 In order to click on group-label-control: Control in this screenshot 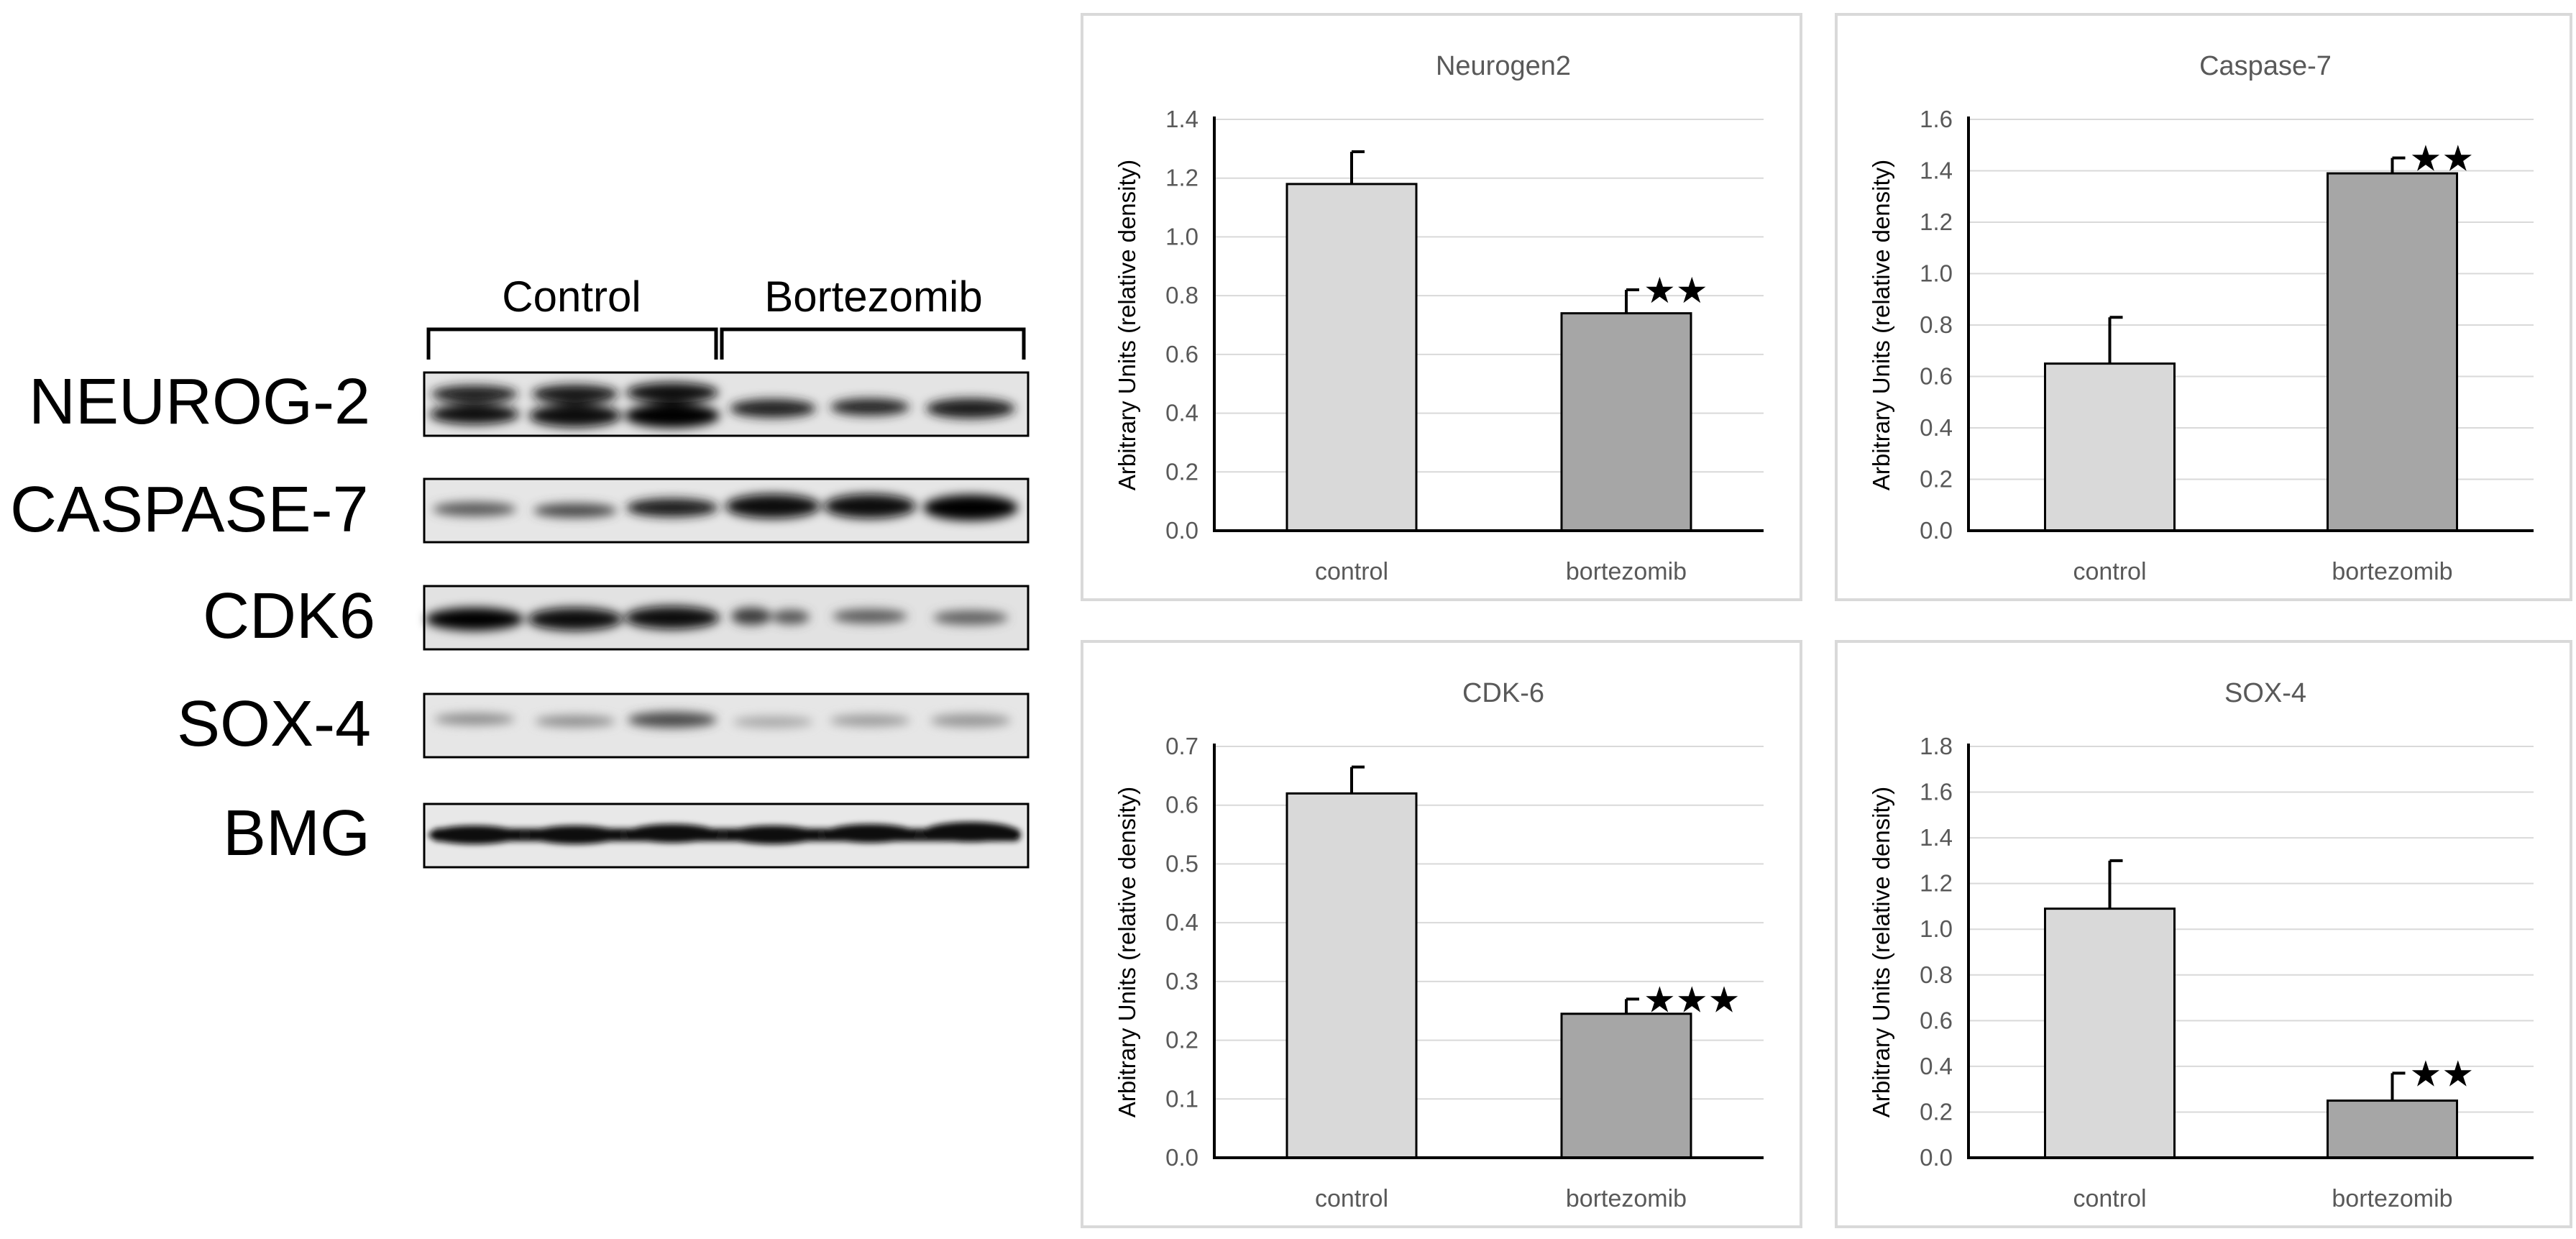, I will do `click(571, 297)`.